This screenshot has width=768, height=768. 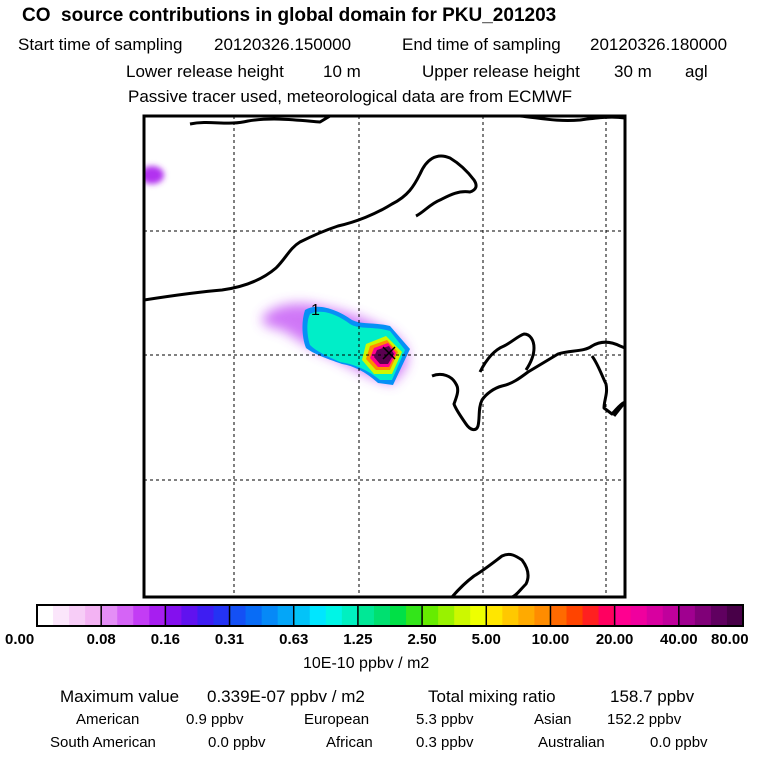 What do you see at coordinates (553, 719) in the screenshot?
I see `contribution-label: Asian` at bounding box center [553, 719].